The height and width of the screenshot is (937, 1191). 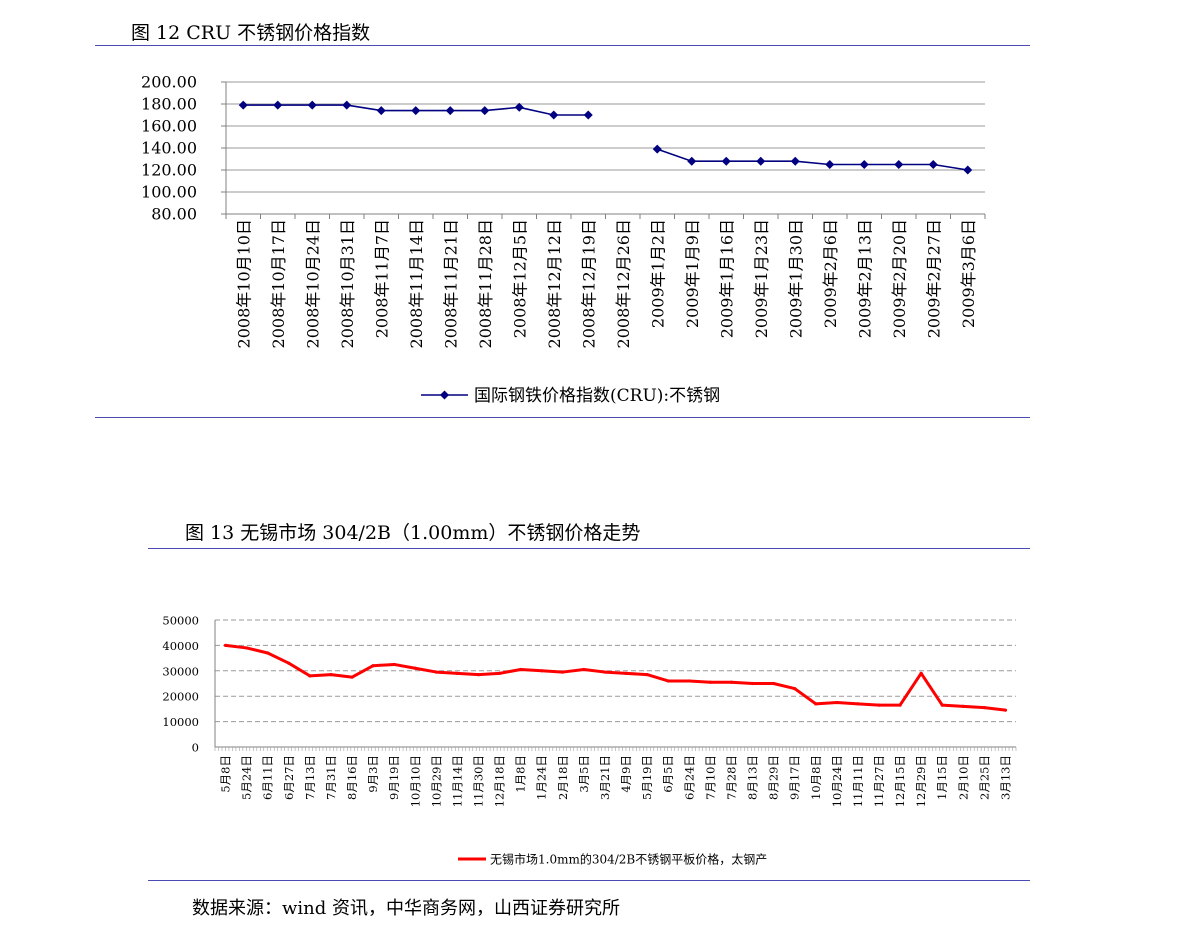 What do you see at coordinates (795, 278) in the screenshot?
I see `x-tick-label: 2009年1月30日` at bounding box center [795, 278].